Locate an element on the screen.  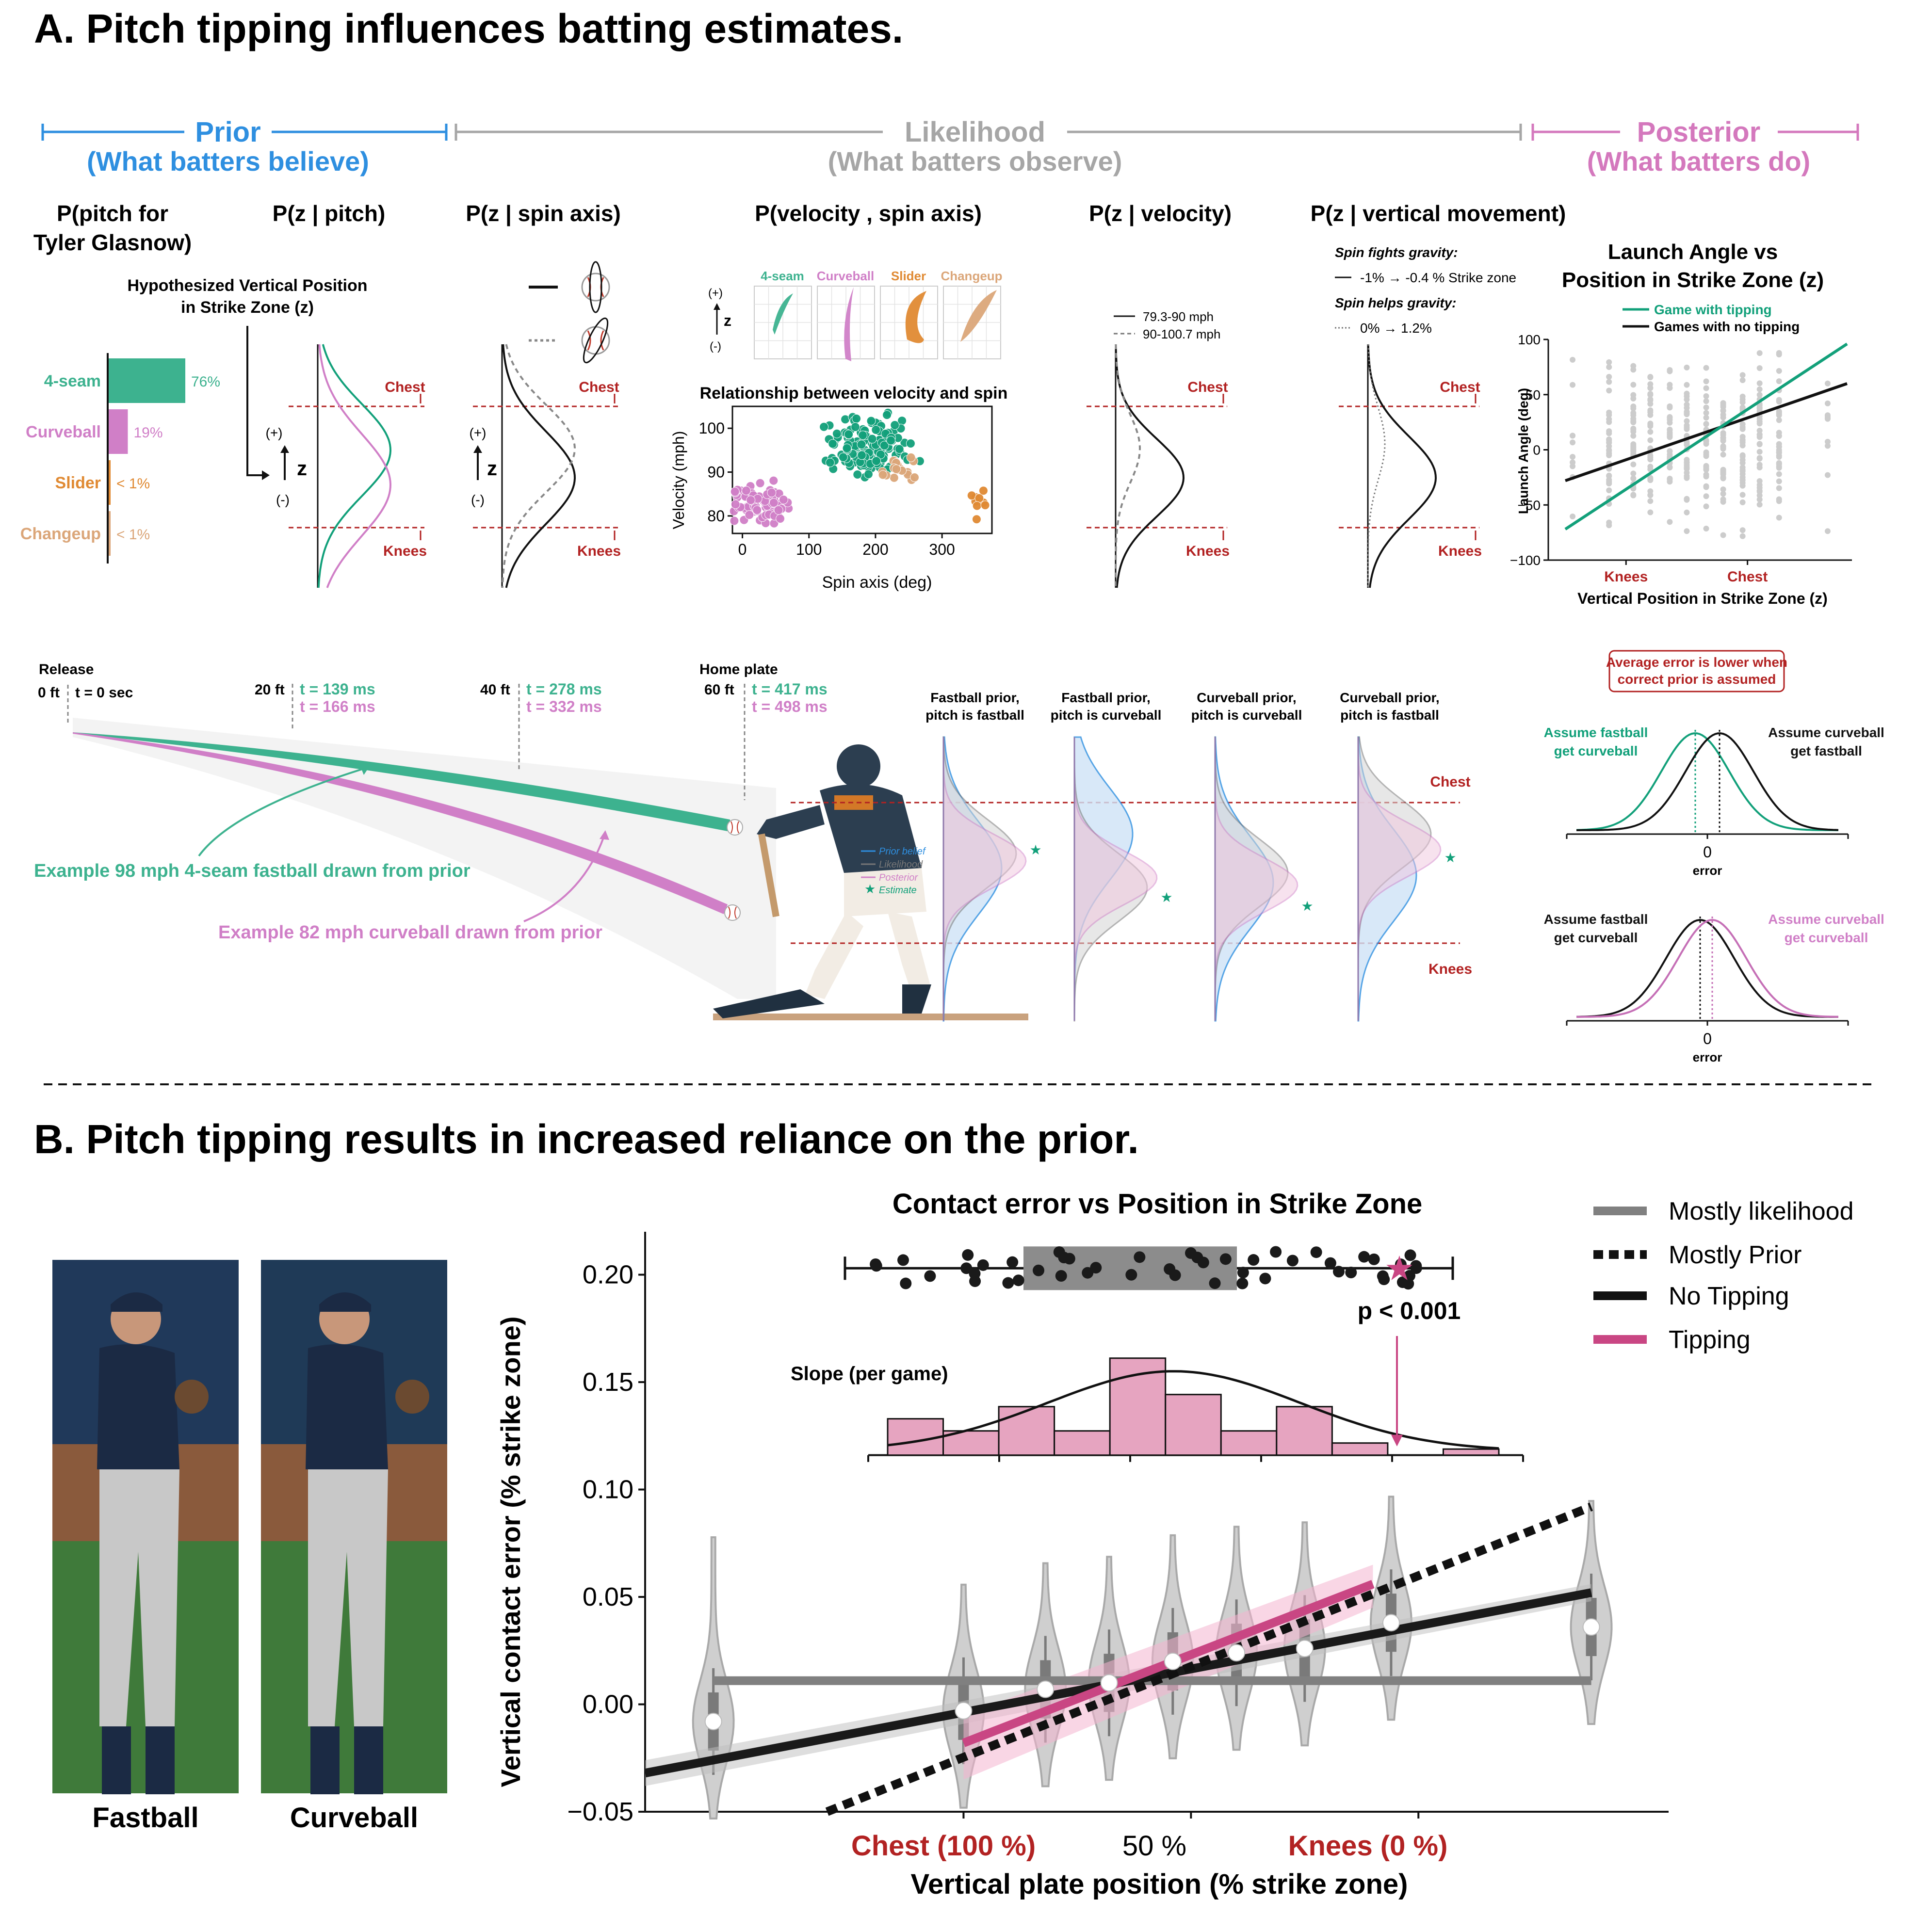
launch-legend-notipping: Games with no tipping is located at coordinates (1727, 326).